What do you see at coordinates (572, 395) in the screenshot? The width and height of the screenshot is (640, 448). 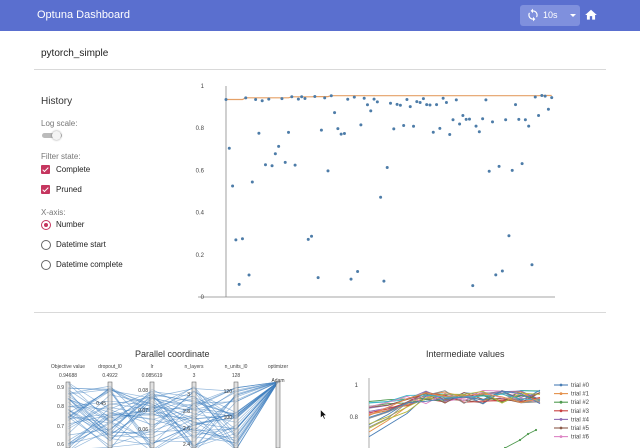 I see `legend-item: trial #1` at bounding box center [572, 395].